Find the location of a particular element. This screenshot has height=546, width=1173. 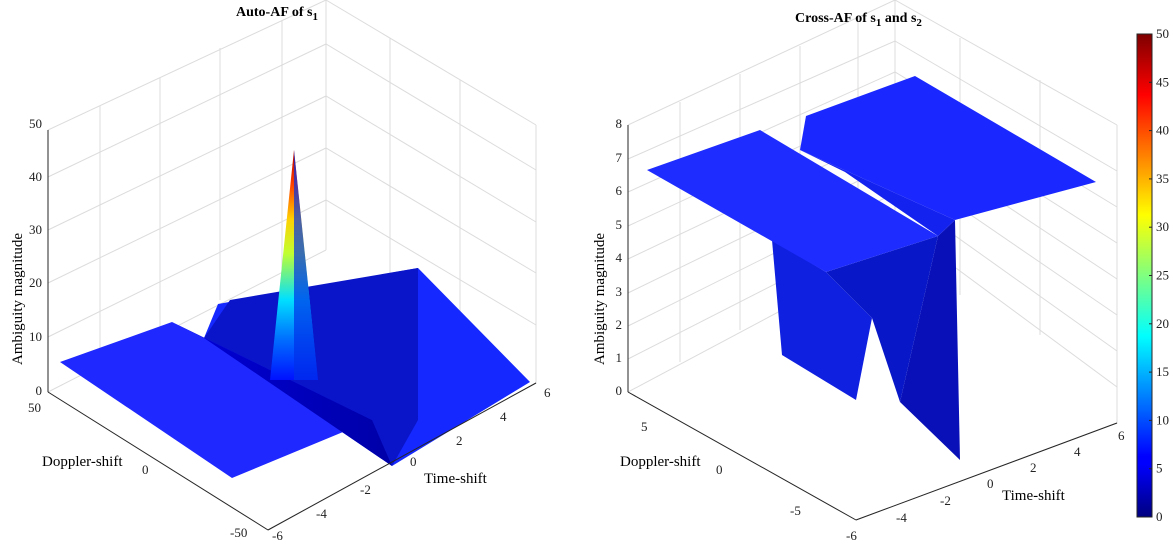

auto-af-y-tick: 0 is located at coordinates (145, 469).